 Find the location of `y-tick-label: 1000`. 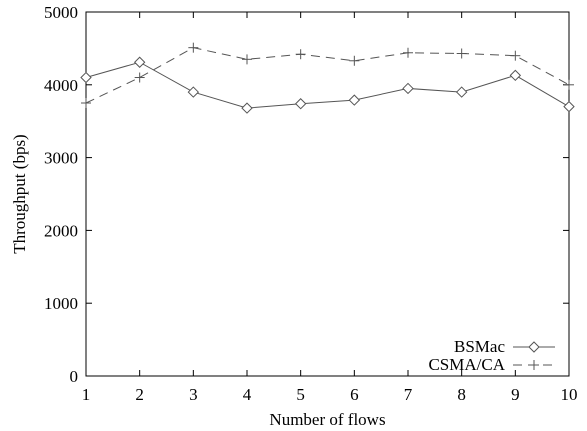

y-tick-label: 1000 is located at coordinates (61, 303).